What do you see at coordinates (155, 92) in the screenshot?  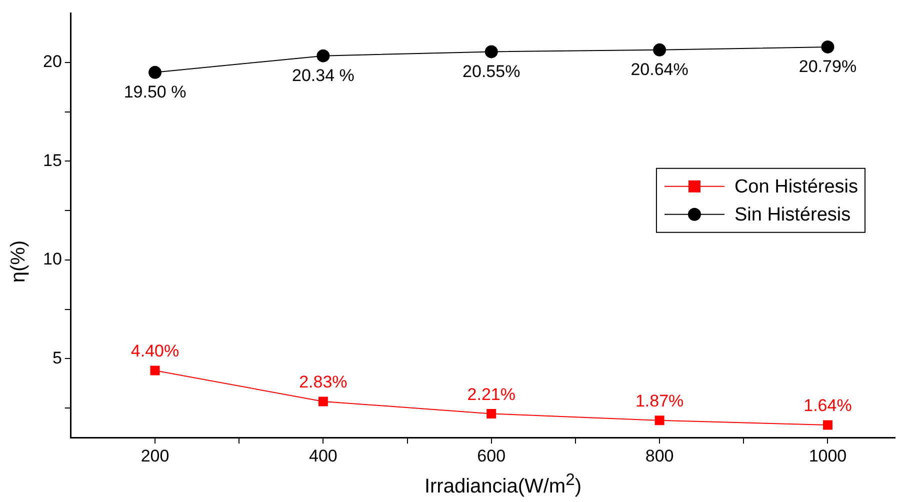 I see `data-label: 19.50 %` at bounding box center [155, 92].